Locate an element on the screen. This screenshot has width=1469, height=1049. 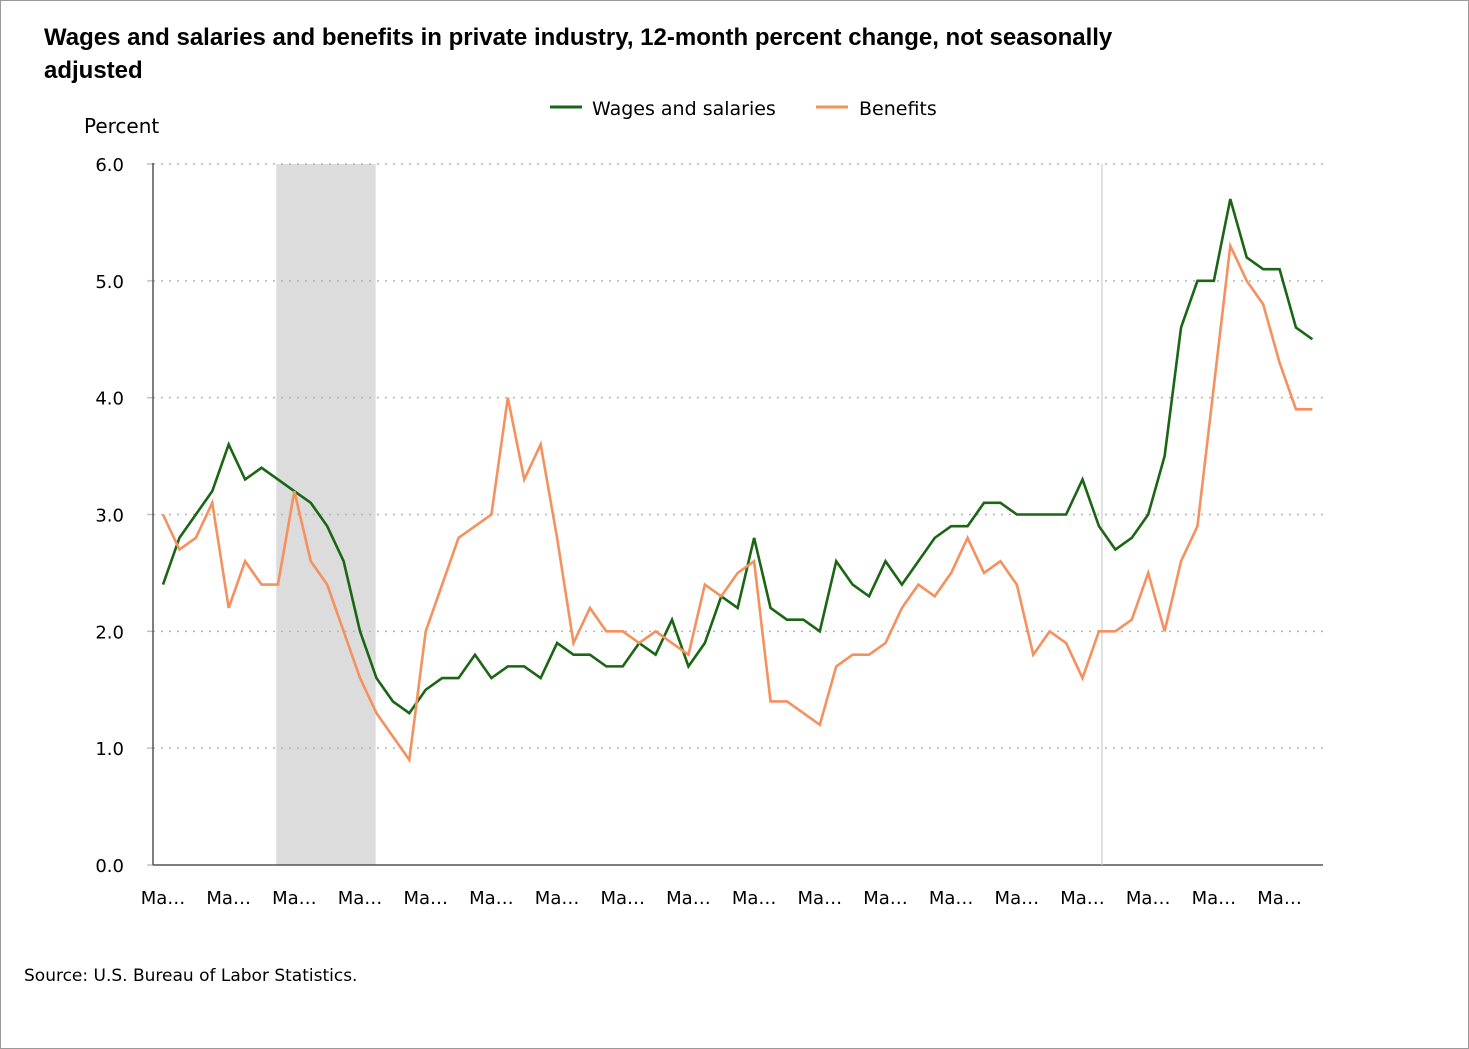
y-tick-label: 5.0 is located at coordinates (109, 282).